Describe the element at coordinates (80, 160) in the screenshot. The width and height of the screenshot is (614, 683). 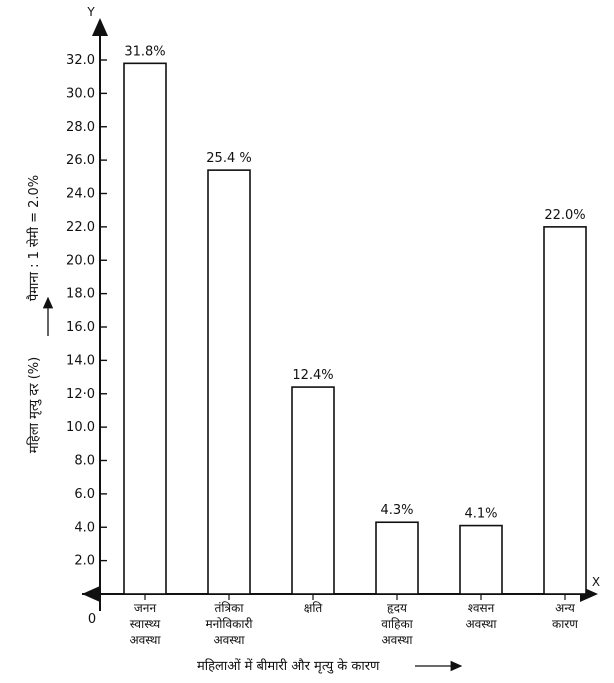
I see `y-tick-label: 26.0` at that location.